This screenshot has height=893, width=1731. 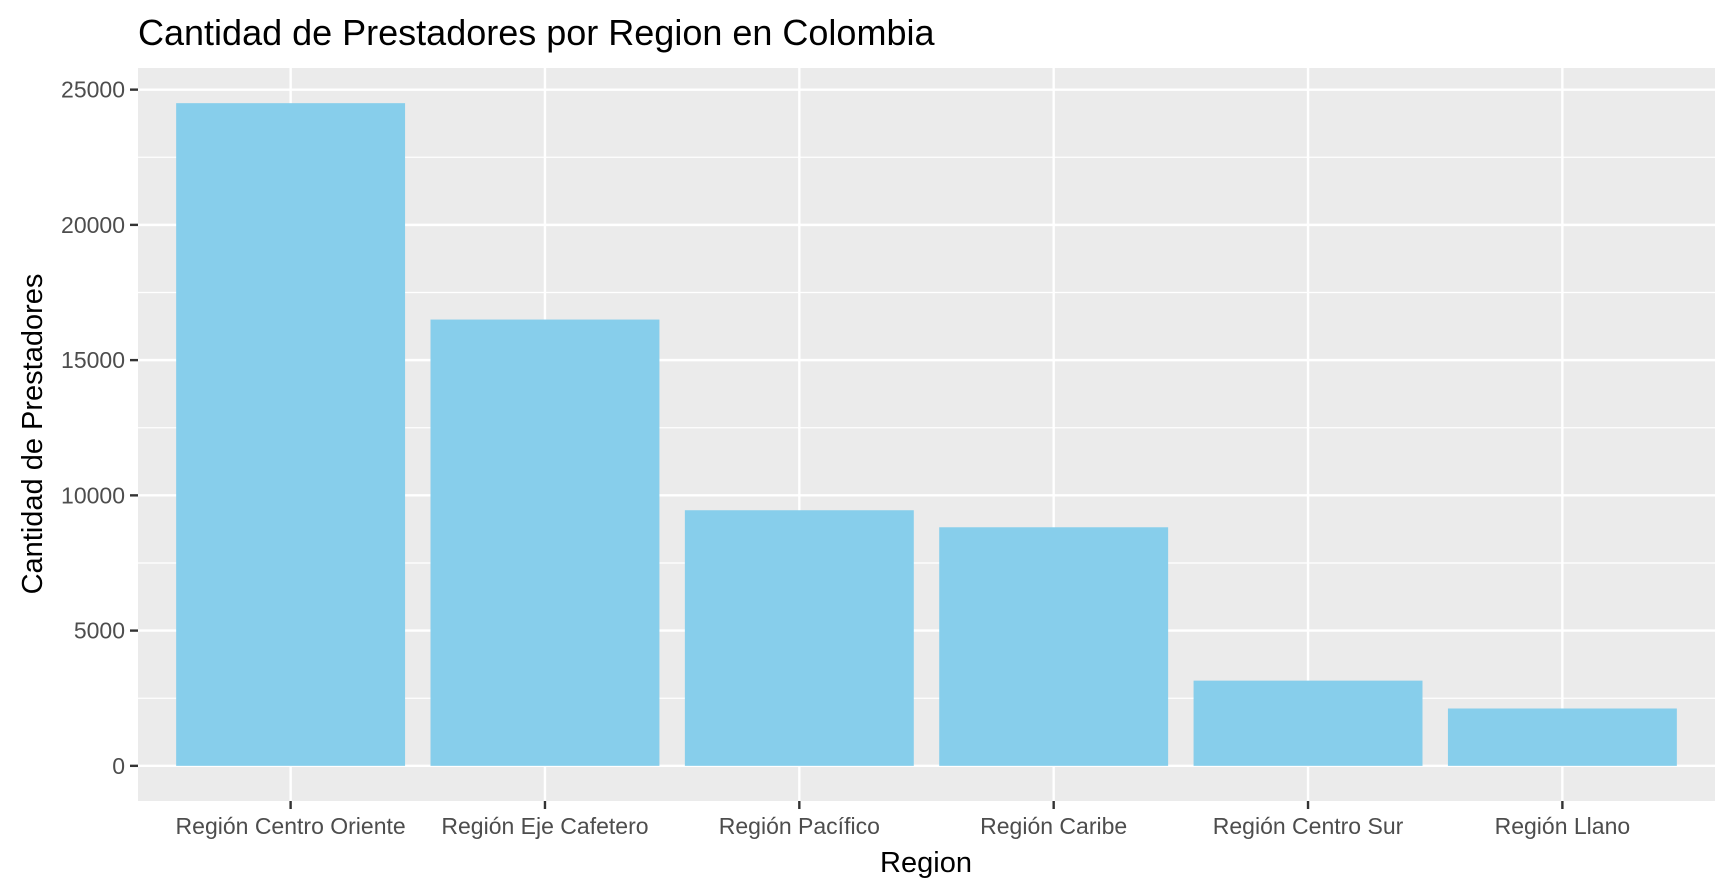 What do you see at coordinates (1308, 826) in the screenshot?
I see `x-tick-label: Región Centro Sur` at bounding box center [1308, 826].